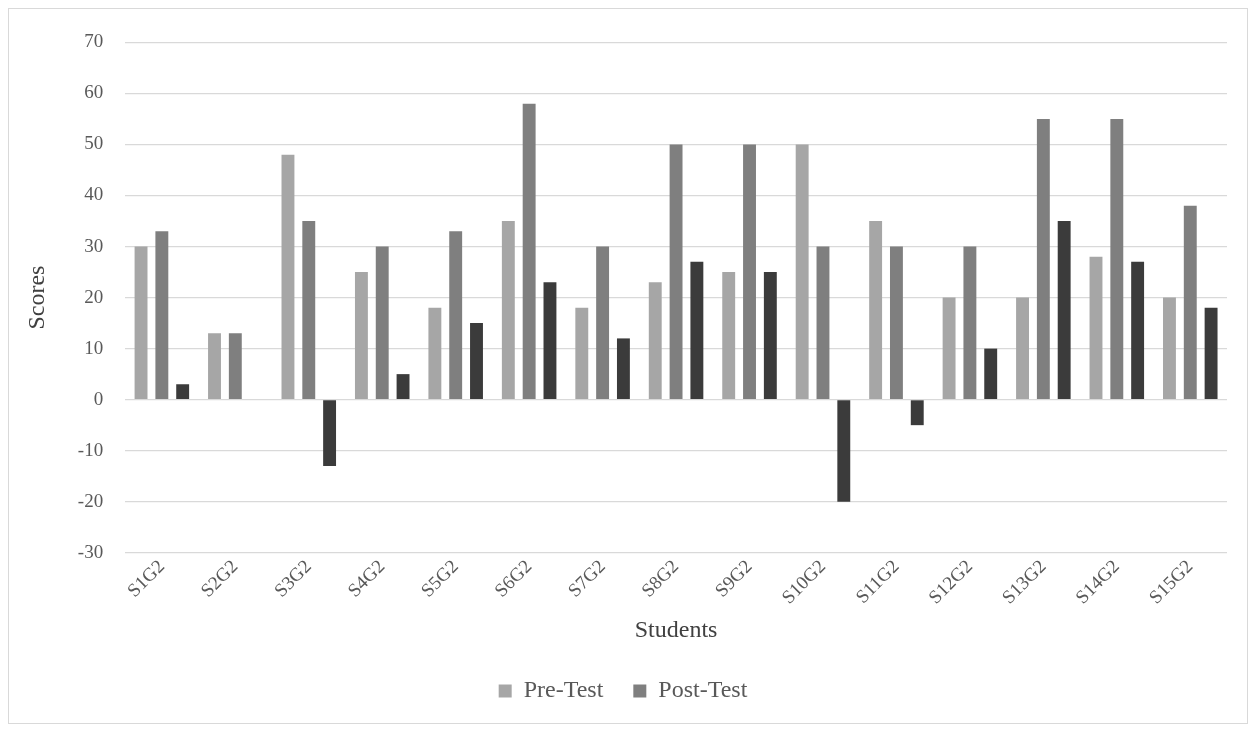 This screenshot has height=732, width=1256. What do you see at coordinates (703, 689) in the screenshot?
I see `legend-label: Post-Test` at bounding box center [703, 689].